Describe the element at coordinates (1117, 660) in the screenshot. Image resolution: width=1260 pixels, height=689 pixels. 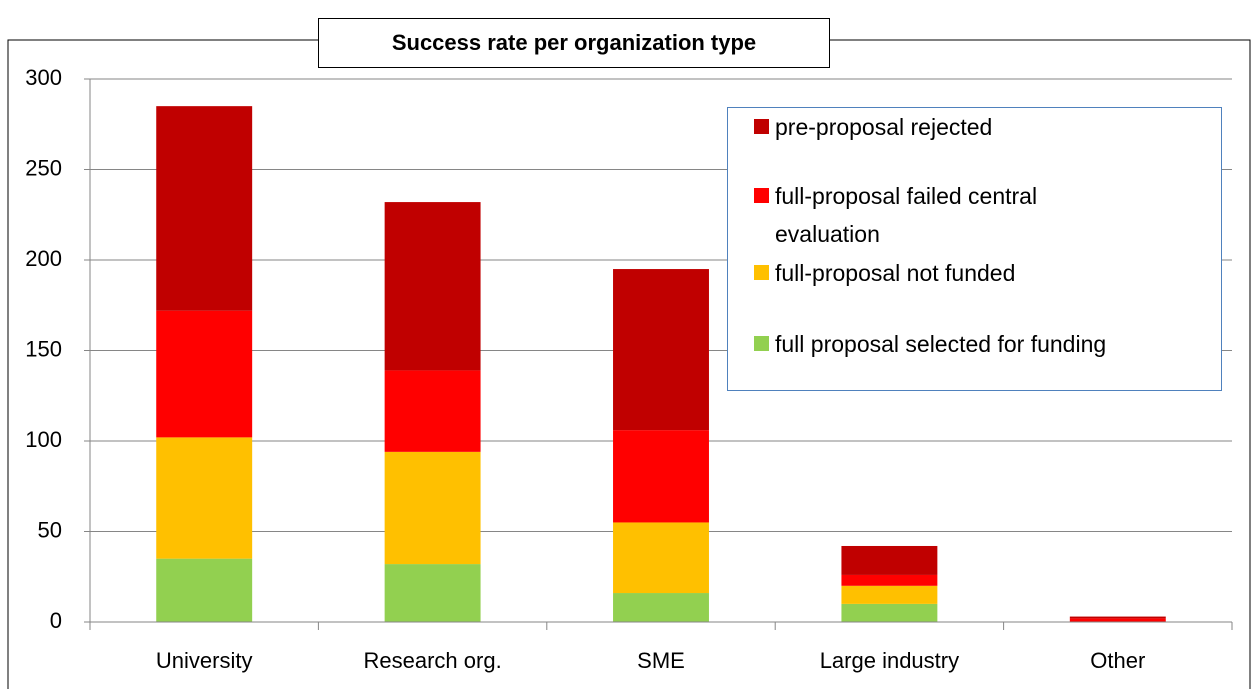
I see `x-tick-label: Other` at that location.